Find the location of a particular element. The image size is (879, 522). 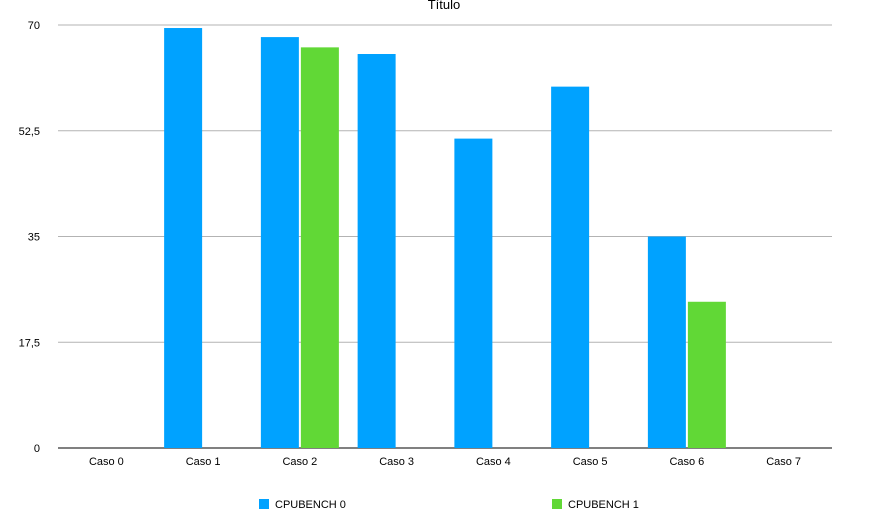

x-tick-label: Caso 5 is located at coordinates (590, 462).